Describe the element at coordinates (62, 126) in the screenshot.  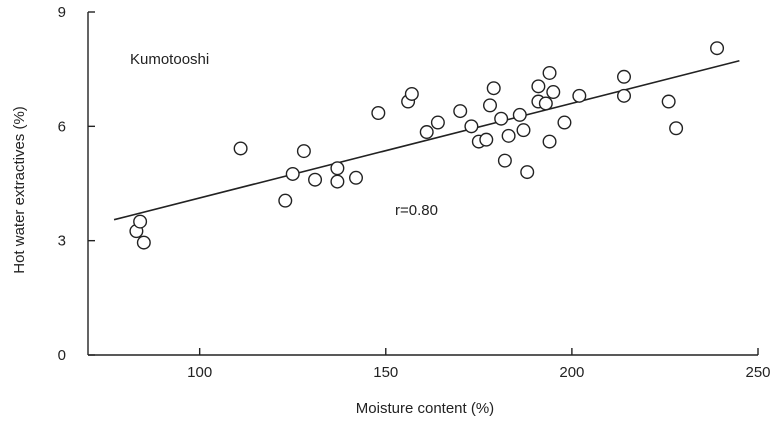
I see `y-tick-label-6: 6` at that location.